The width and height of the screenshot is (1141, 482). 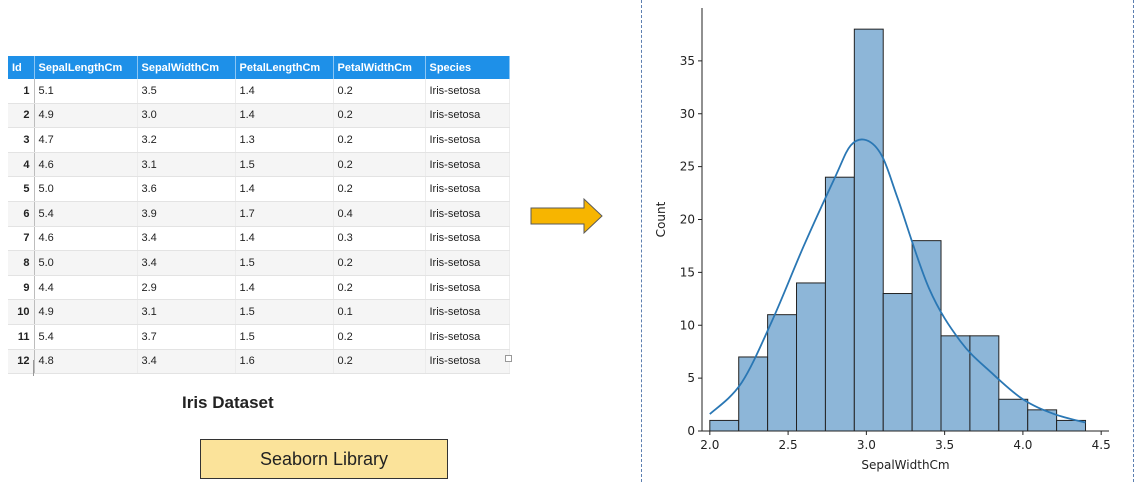 I want to click on table-row: 11 5.4 3.7 1.5 0.2 Iris-setosa, so click(x=259, y=337).